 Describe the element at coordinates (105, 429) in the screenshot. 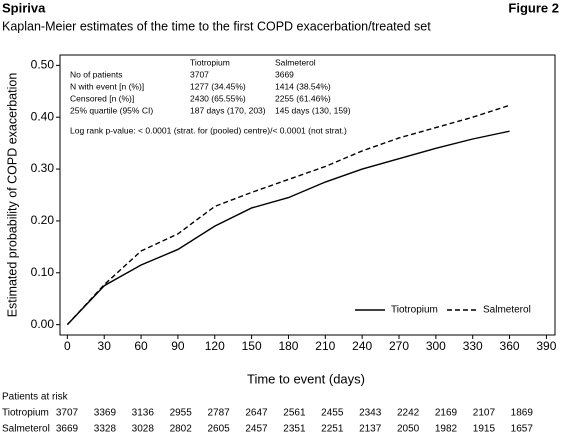

I see `at-risk-count: 3328` at that location.